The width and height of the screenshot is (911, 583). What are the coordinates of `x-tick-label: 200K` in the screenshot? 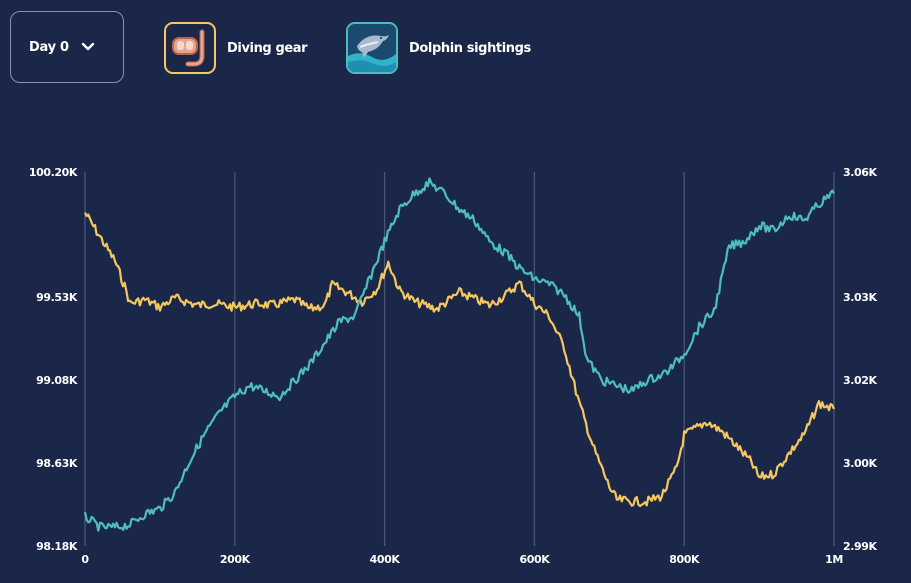 It's located at (235, 559).